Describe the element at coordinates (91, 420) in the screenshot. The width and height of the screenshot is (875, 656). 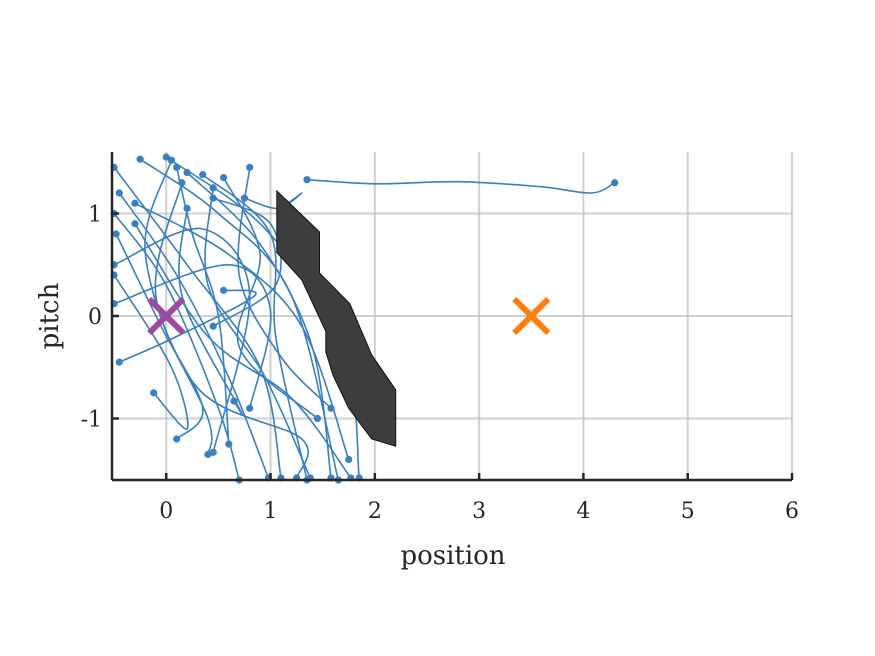
I see `y-tick-label: -1` at that location.